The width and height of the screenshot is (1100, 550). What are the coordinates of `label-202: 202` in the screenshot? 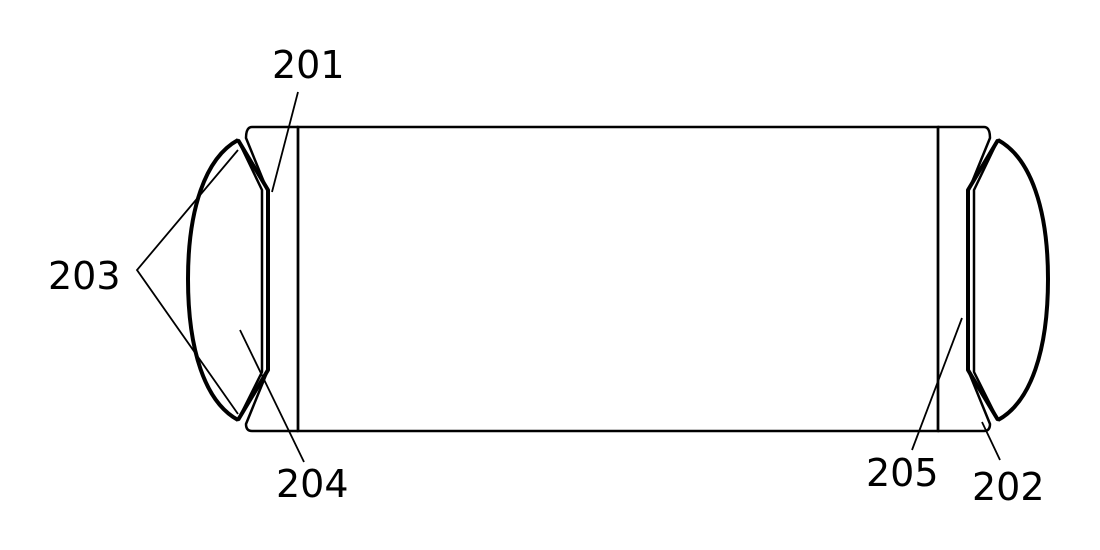 It's located at (1008, 487).